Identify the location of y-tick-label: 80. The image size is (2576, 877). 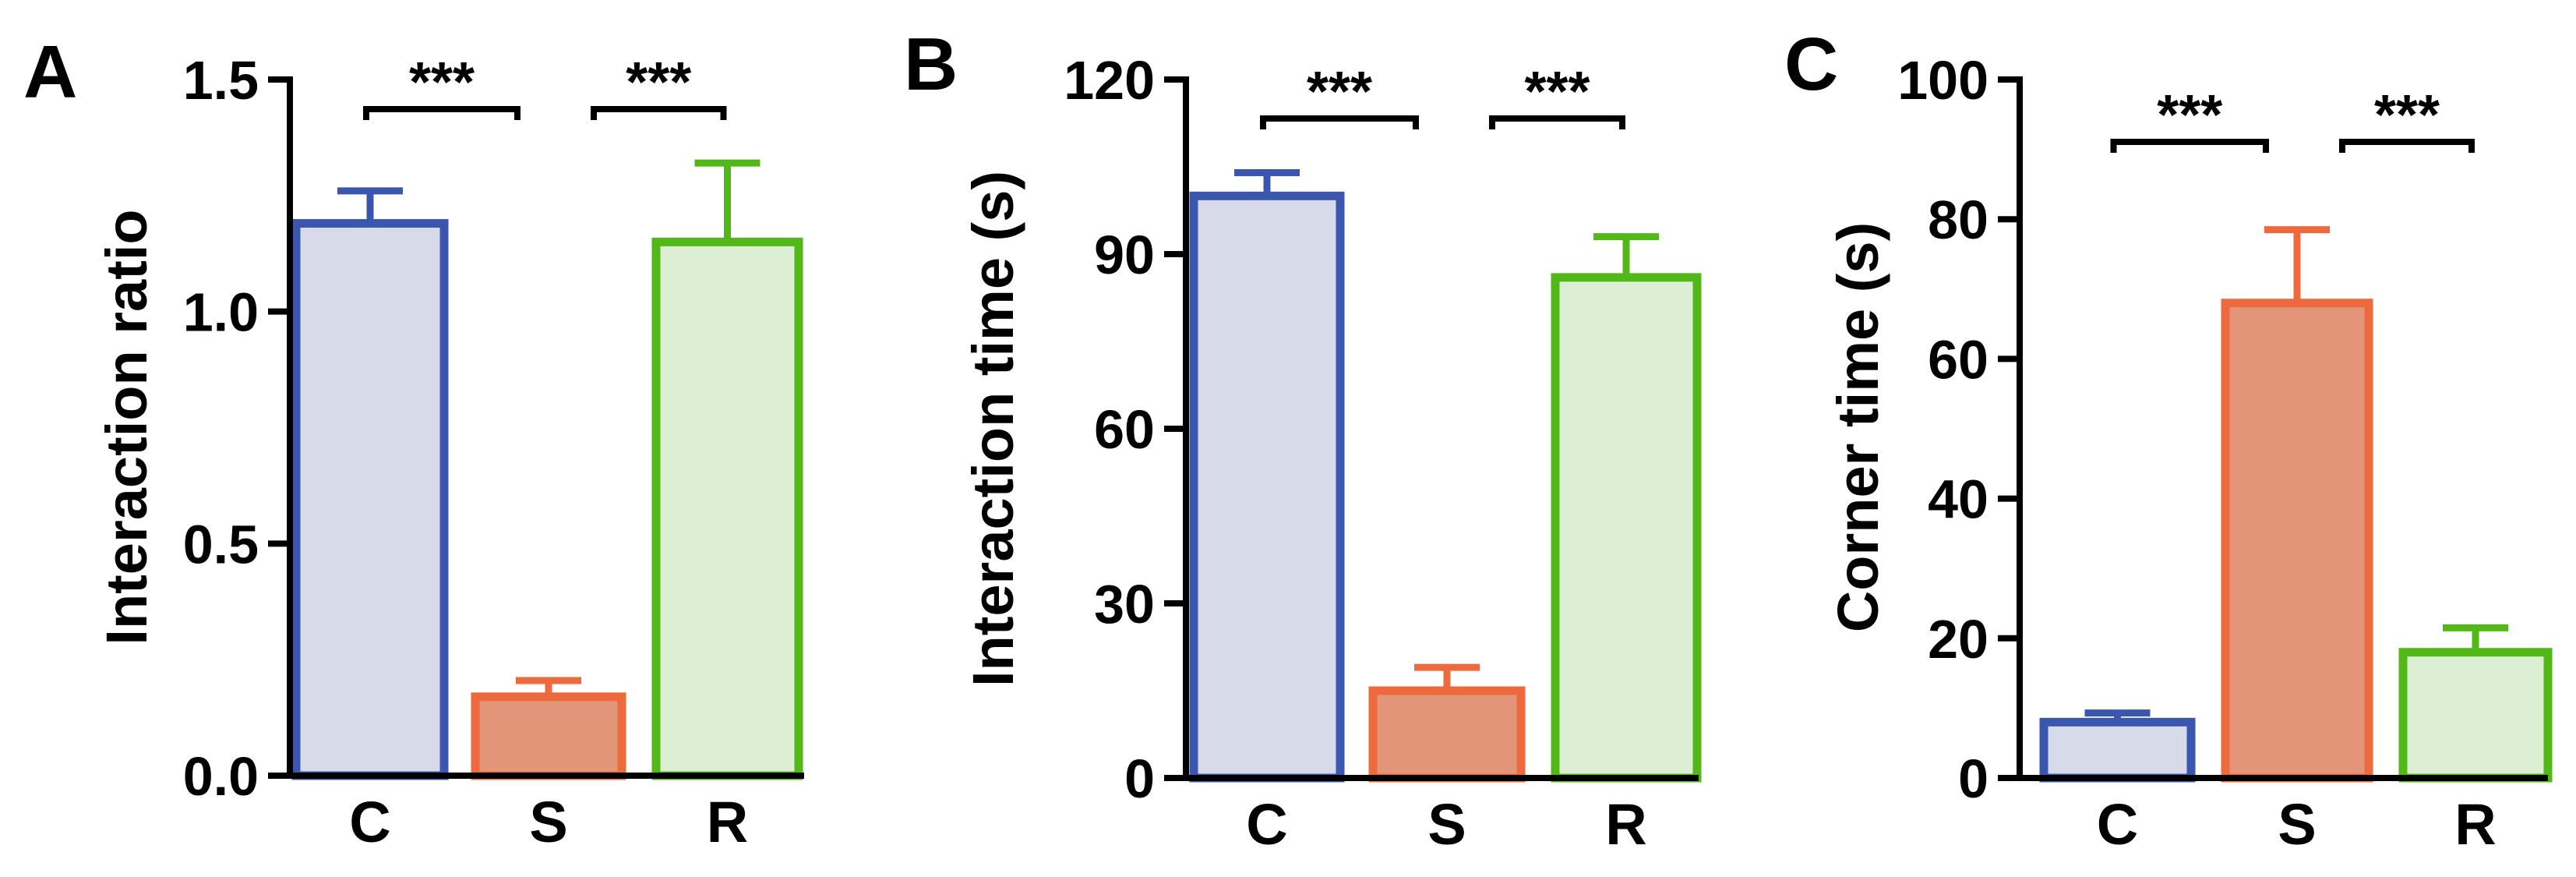
(1958, 219).